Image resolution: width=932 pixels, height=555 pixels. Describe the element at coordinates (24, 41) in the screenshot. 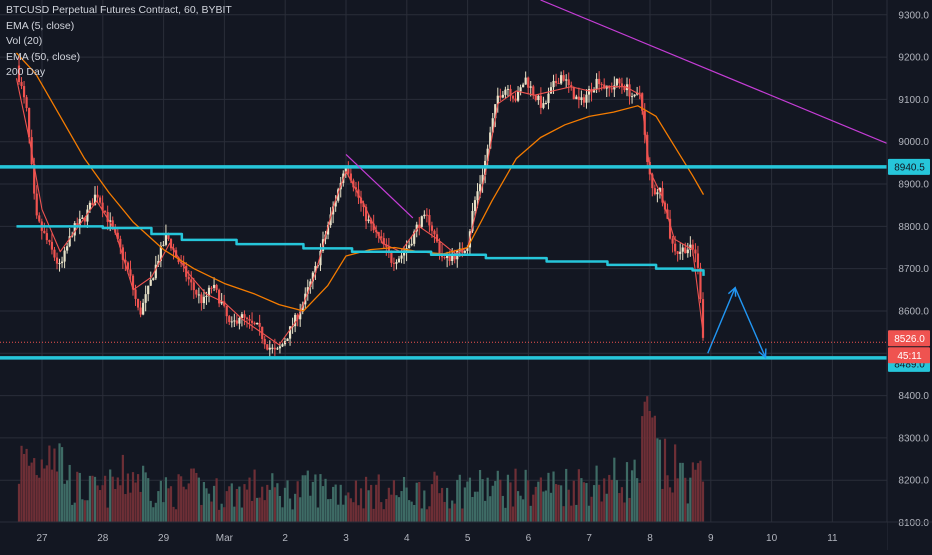

I see `legend-volume: Vol (20)` at that location.